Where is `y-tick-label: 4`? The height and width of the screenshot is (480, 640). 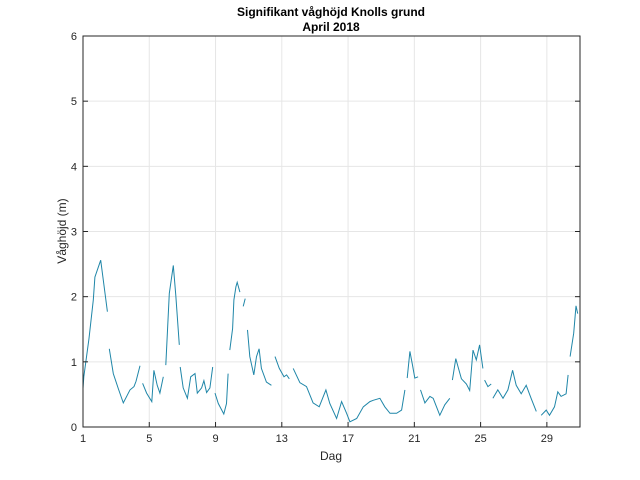
y-tick-label: 4 is located at coordinates (74, 167).